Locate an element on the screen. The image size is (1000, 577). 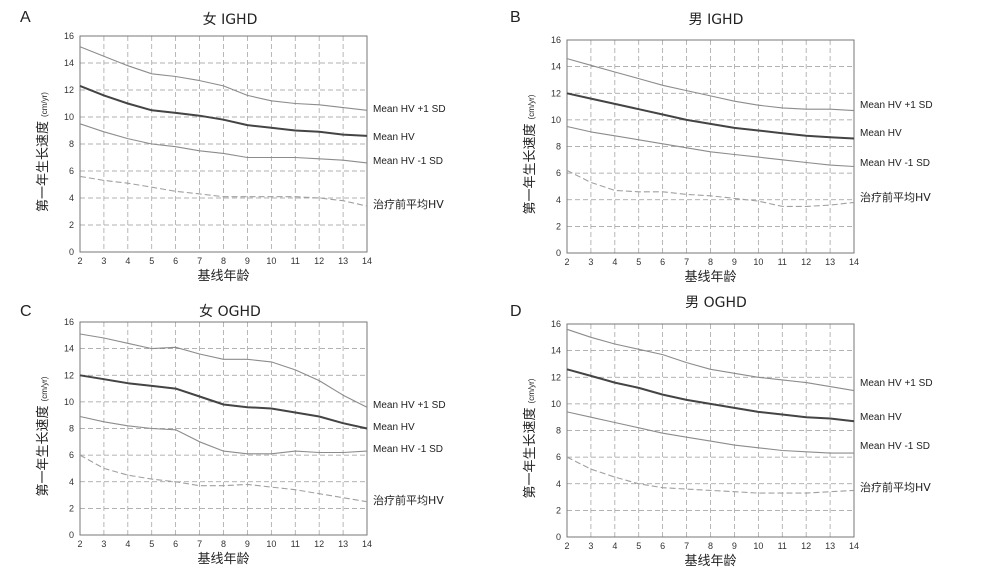
panel-letter: D is located at coordinates (516, 311).